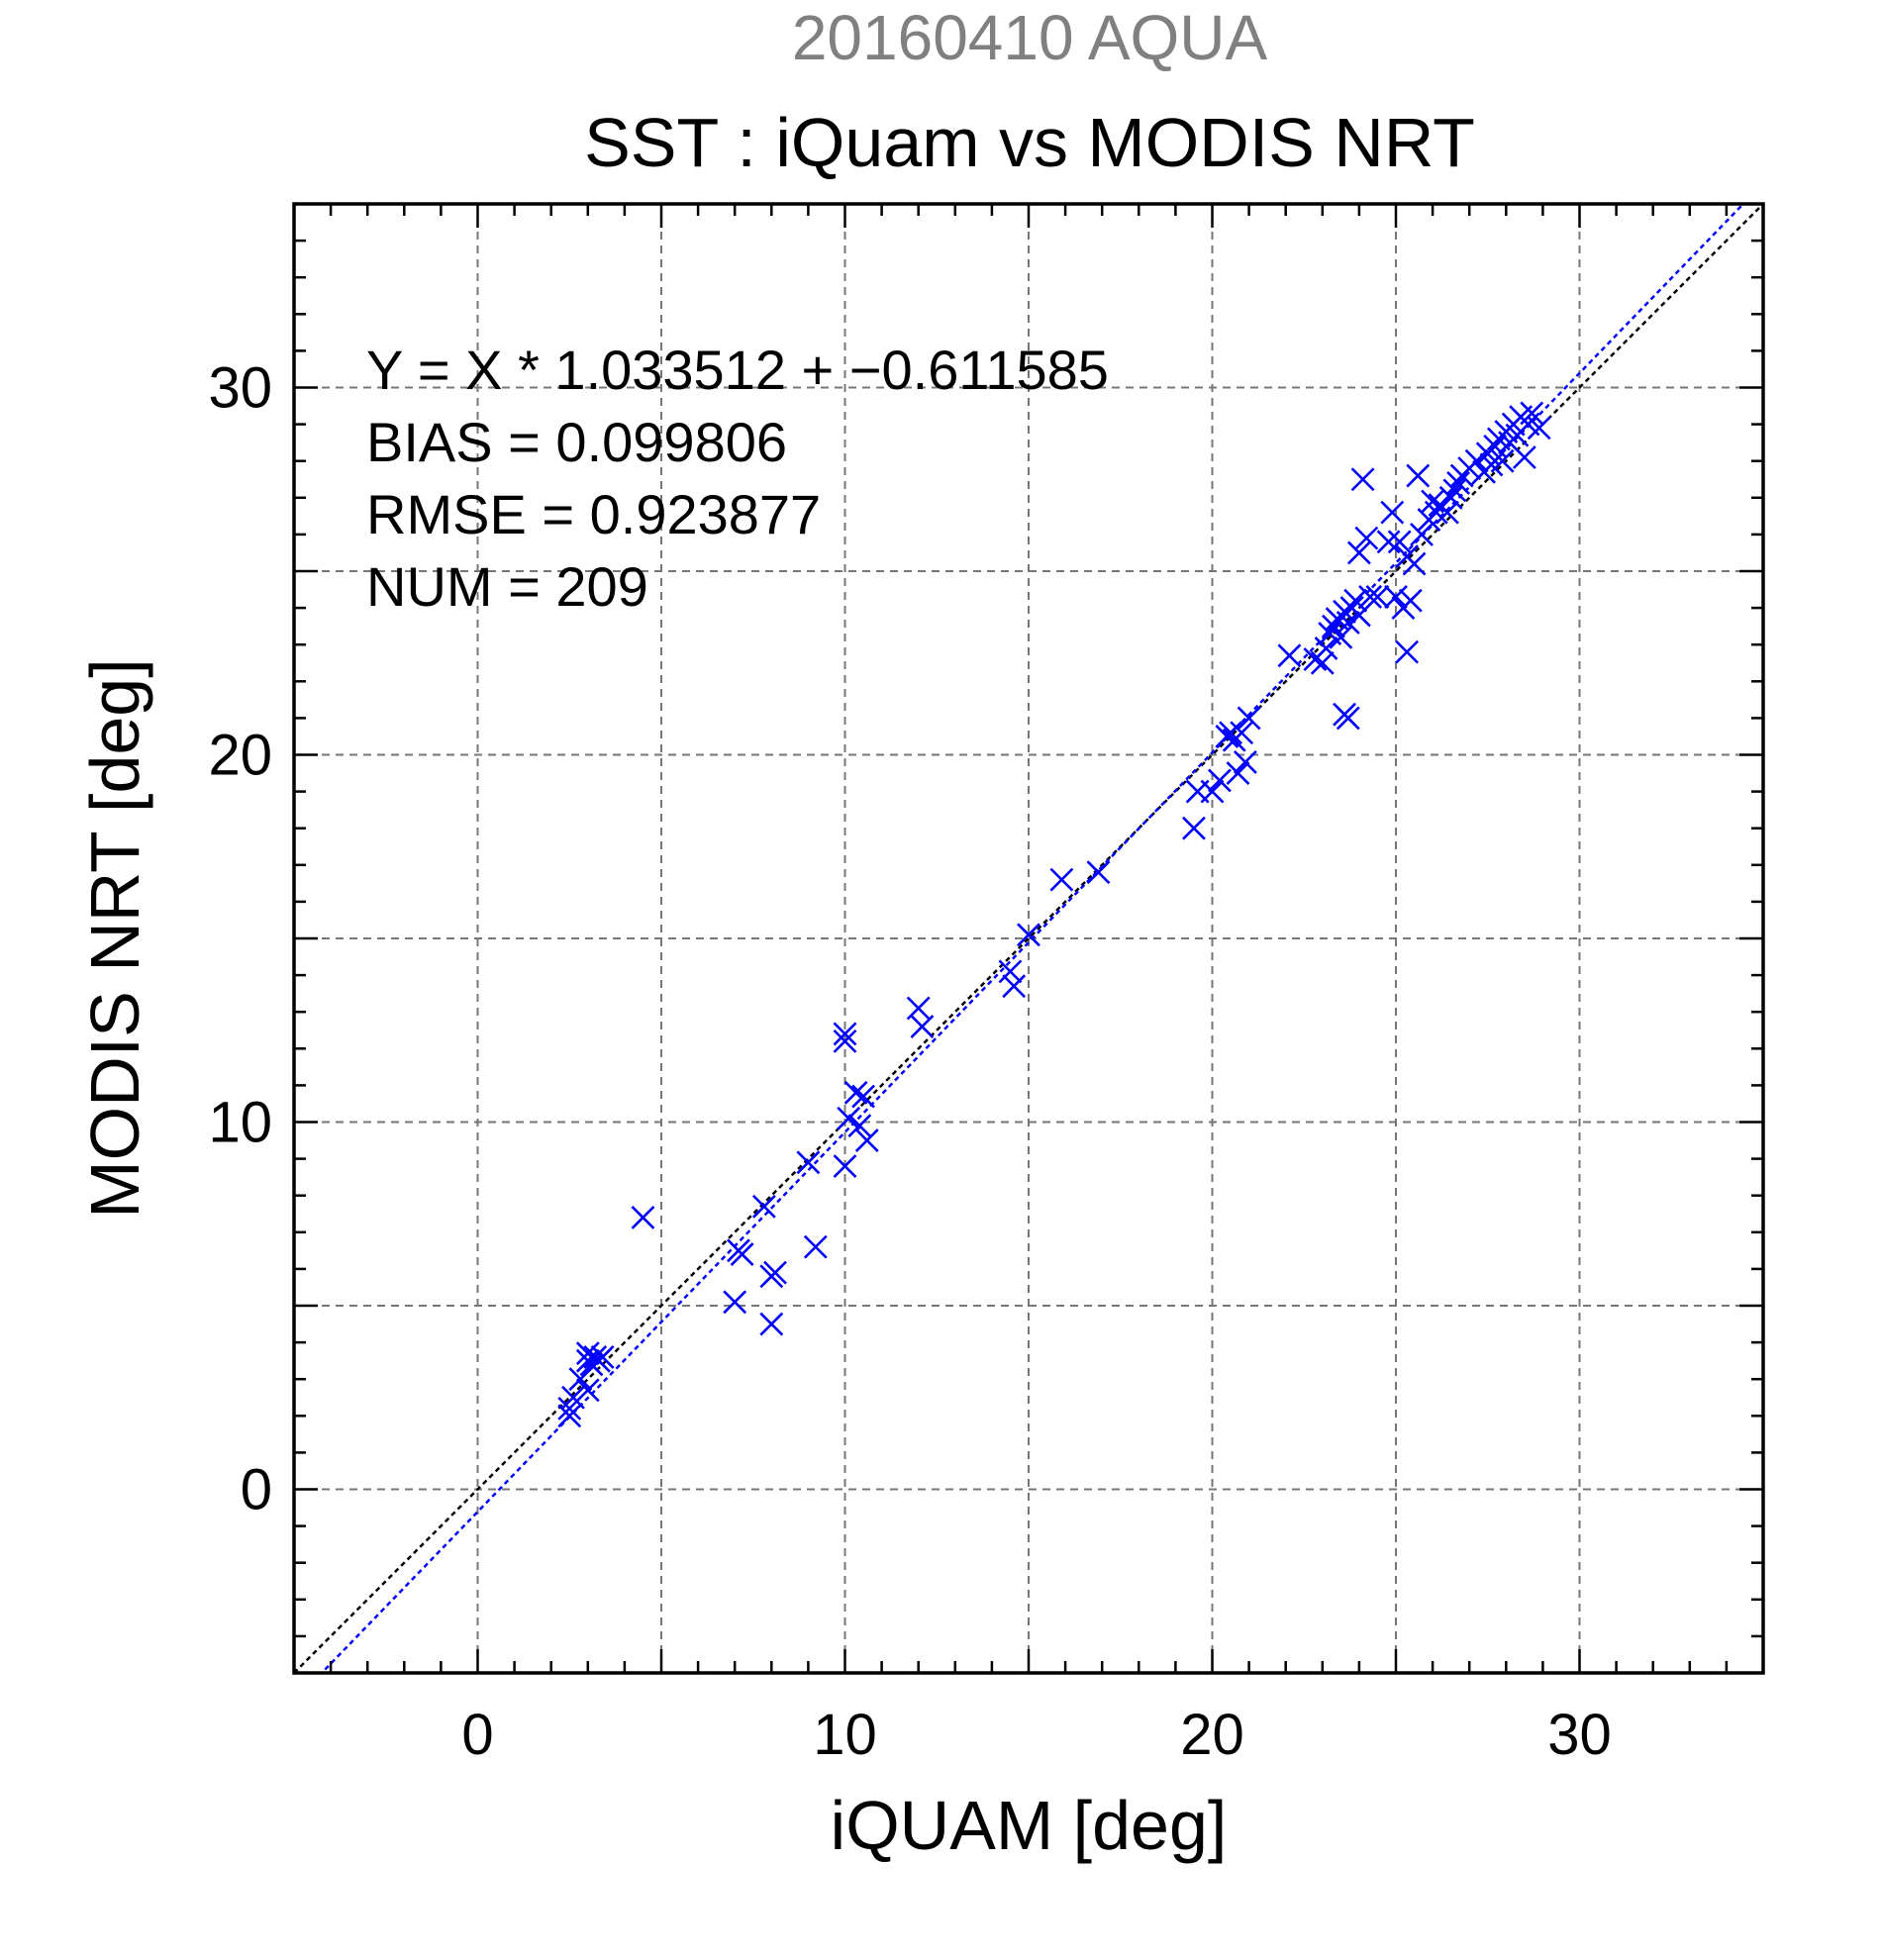  What do you see at coordinates (1030, 1825) in the screenshot?
I see `x-axis-label: iQUAM [deg]` at bounding box center [1030, 1825].